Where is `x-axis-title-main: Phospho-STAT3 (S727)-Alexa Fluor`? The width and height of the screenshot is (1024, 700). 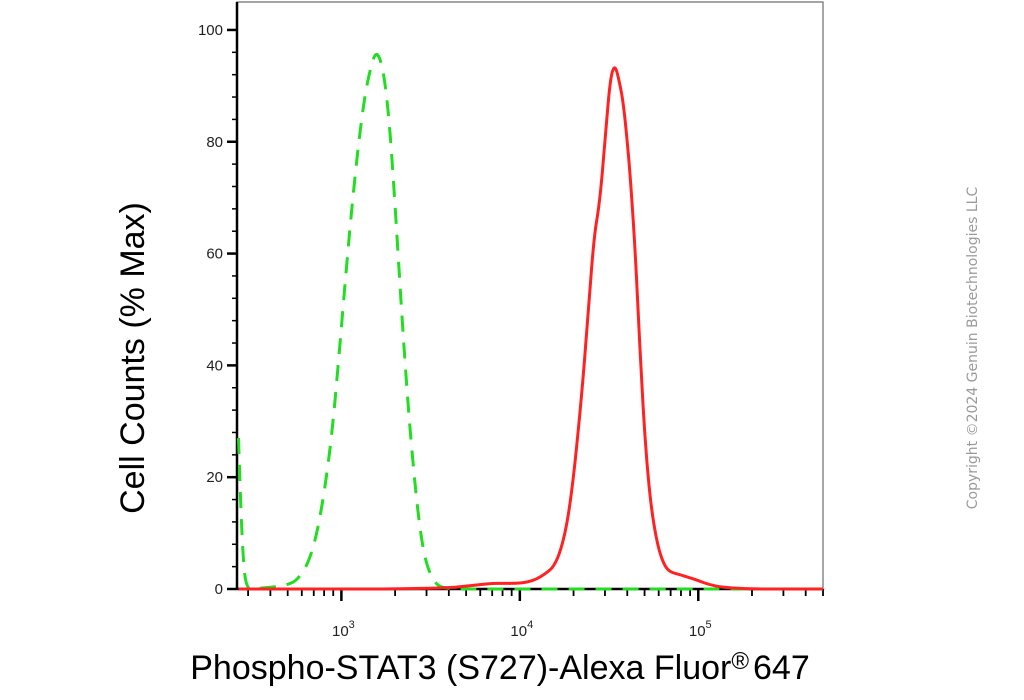 x-axis-title-main: Phospho-STAT3 (S727)-Alexa Fluor is located at coordinates (460, 668).